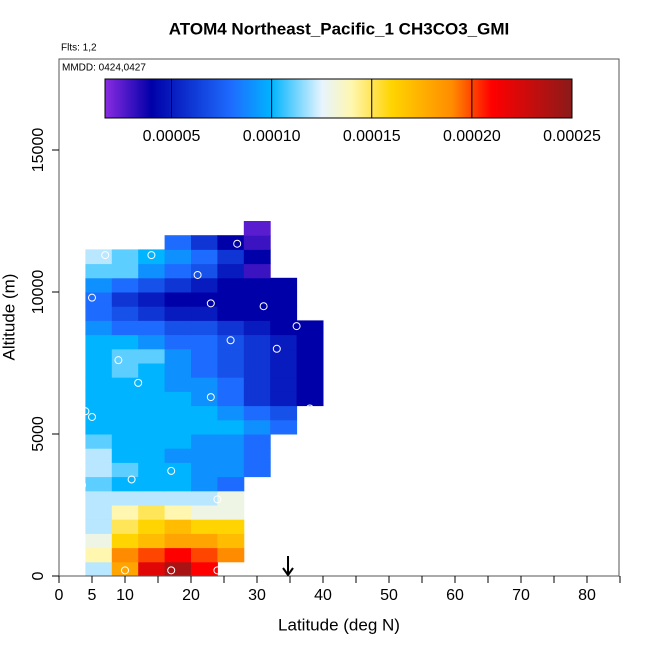 Image resolution: width=650 pixels, height=650 pixels. Describe the element at coordinates (323, 595) in the screenshot. I see `x-tick-label: 40` at that location.